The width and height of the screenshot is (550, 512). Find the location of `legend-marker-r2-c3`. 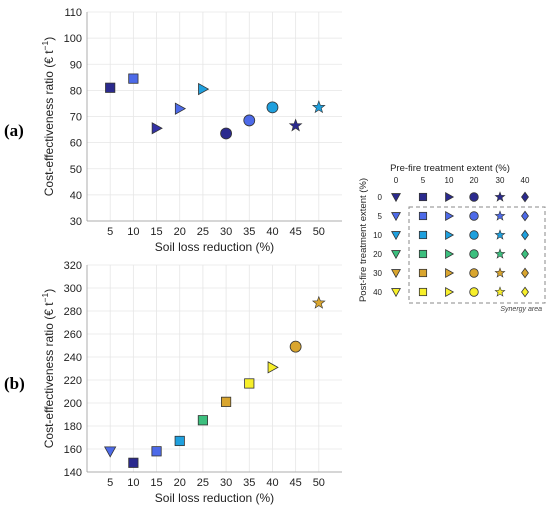

legend-marker-r2-c3 is located at coordinates (450, 216).